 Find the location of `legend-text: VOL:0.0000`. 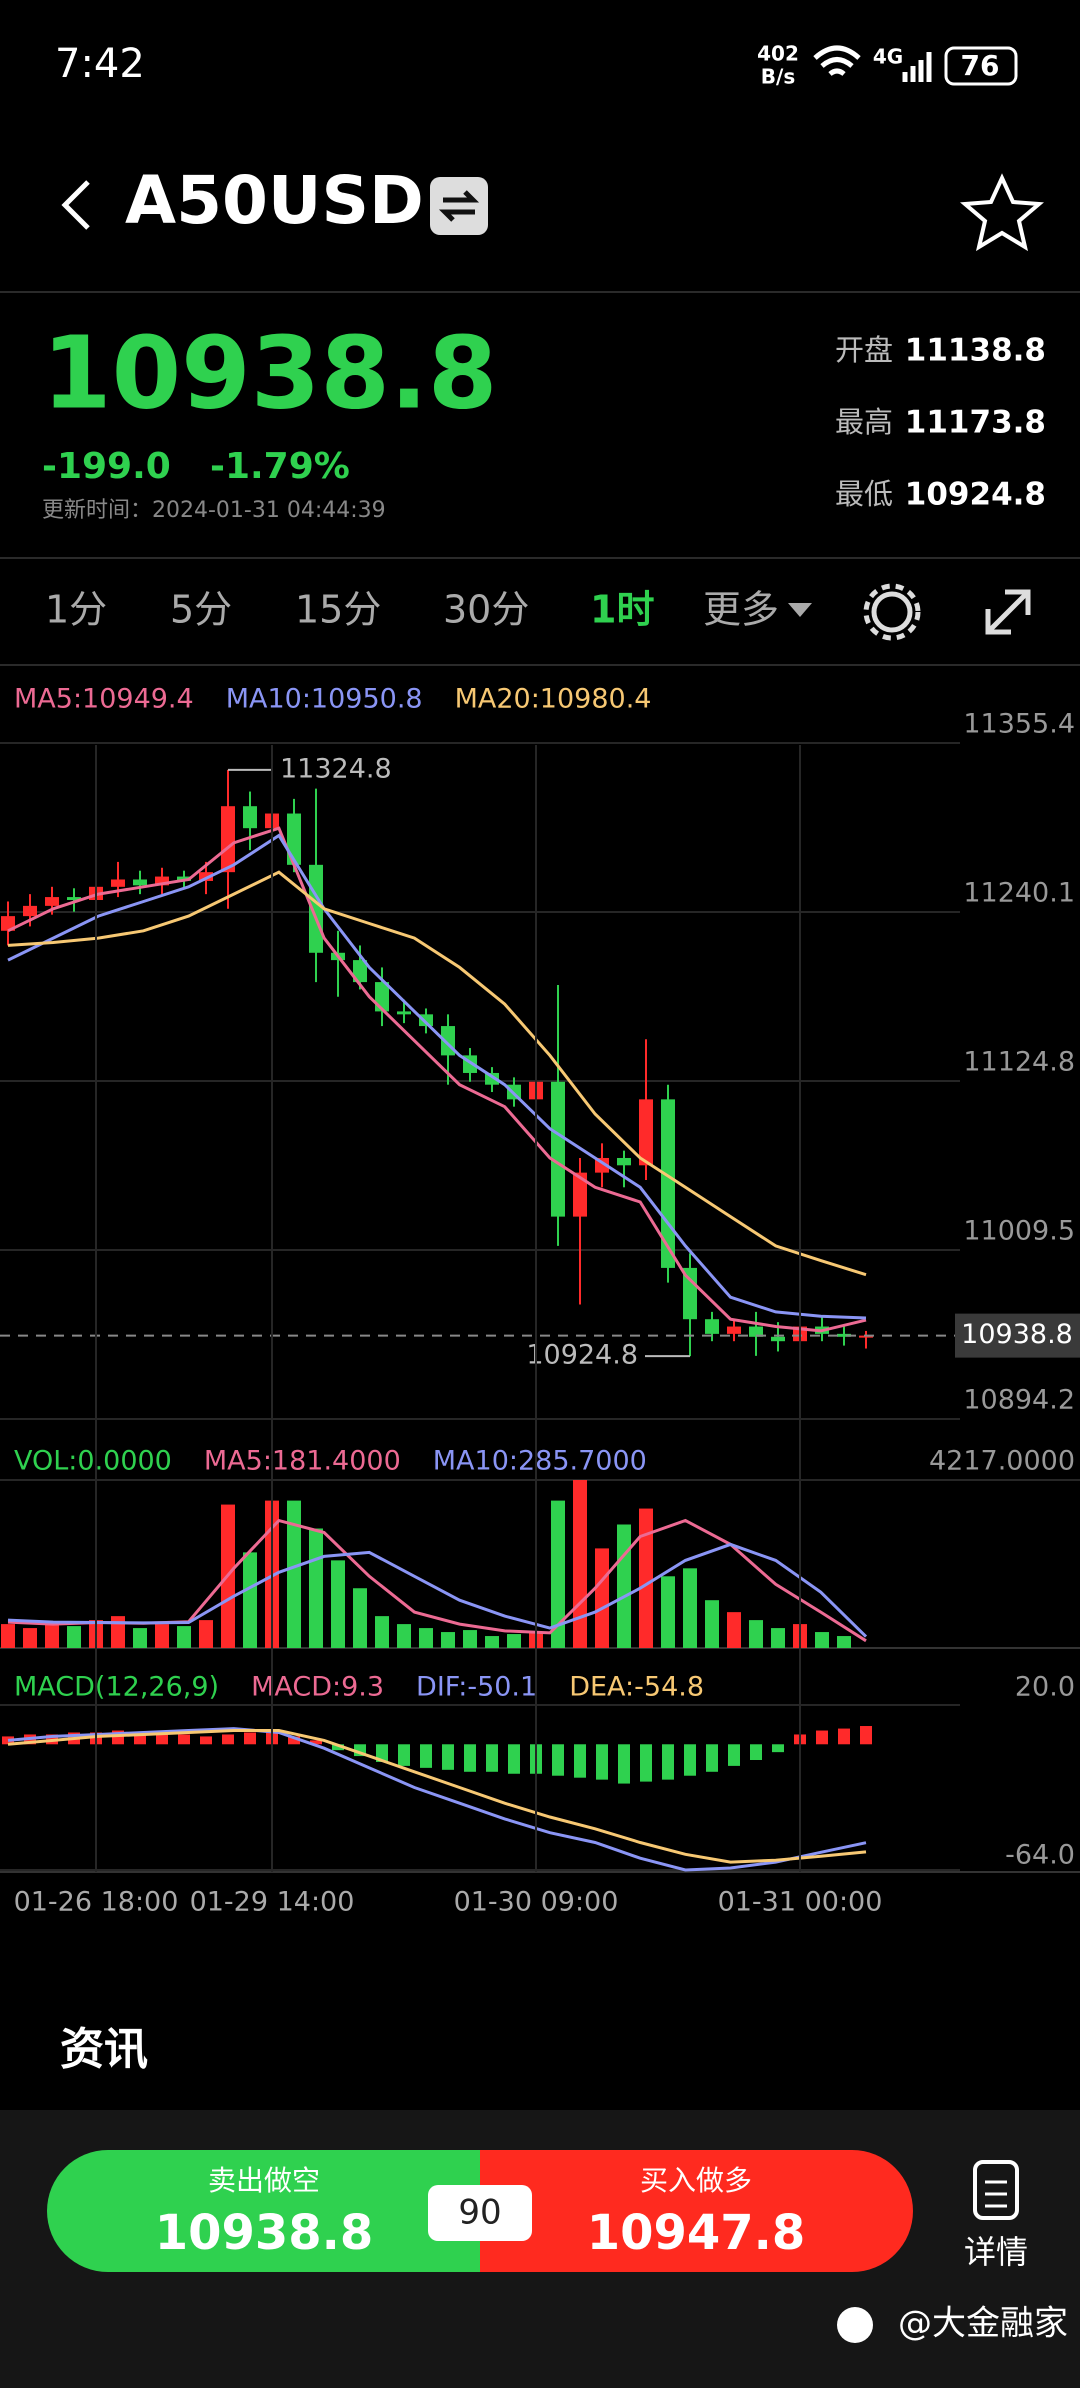

legend-text: VOL:0.0000 is located at coordinates (93, 1461).